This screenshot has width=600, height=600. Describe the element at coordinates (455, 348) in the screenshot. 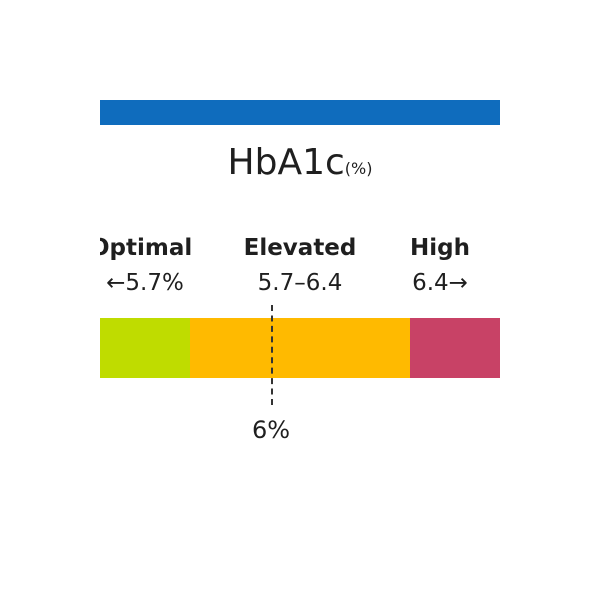

I see `high-segment` at that location.